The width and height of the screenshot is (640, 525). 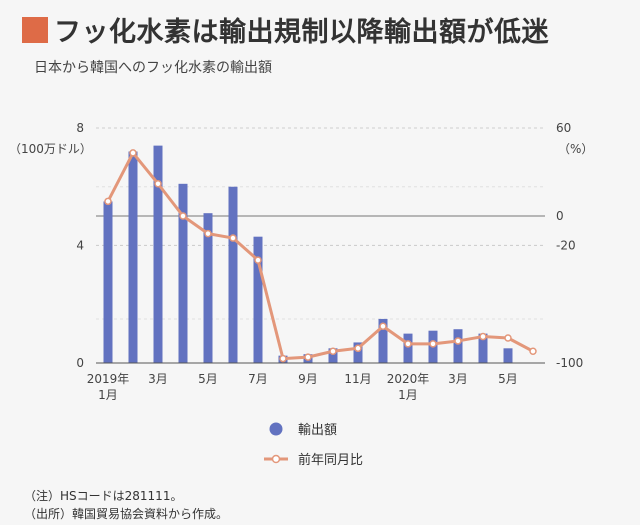 What do you see at coordinates (408, 379) in the screenshot?
I see `x-tick-label: 2020年` at bounding box center [408, 379].